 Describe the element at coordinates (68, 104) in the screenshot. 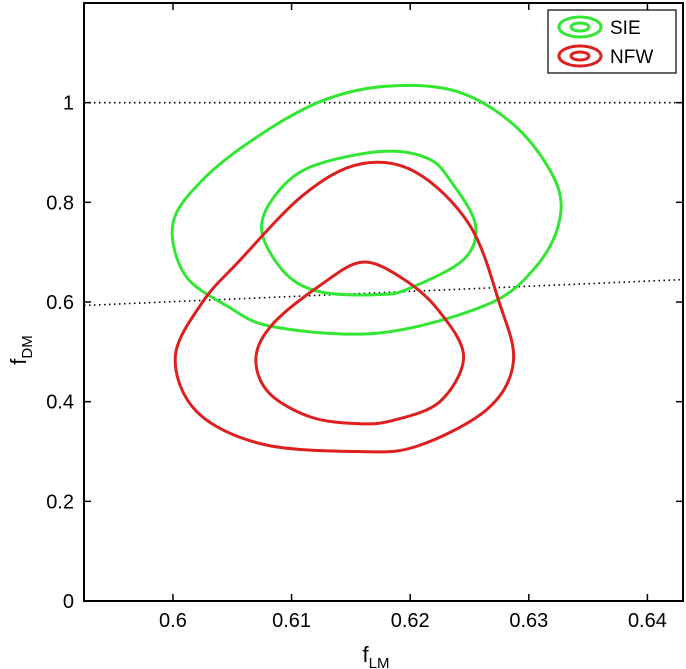

I see `y-tick-label: 1` at that location.